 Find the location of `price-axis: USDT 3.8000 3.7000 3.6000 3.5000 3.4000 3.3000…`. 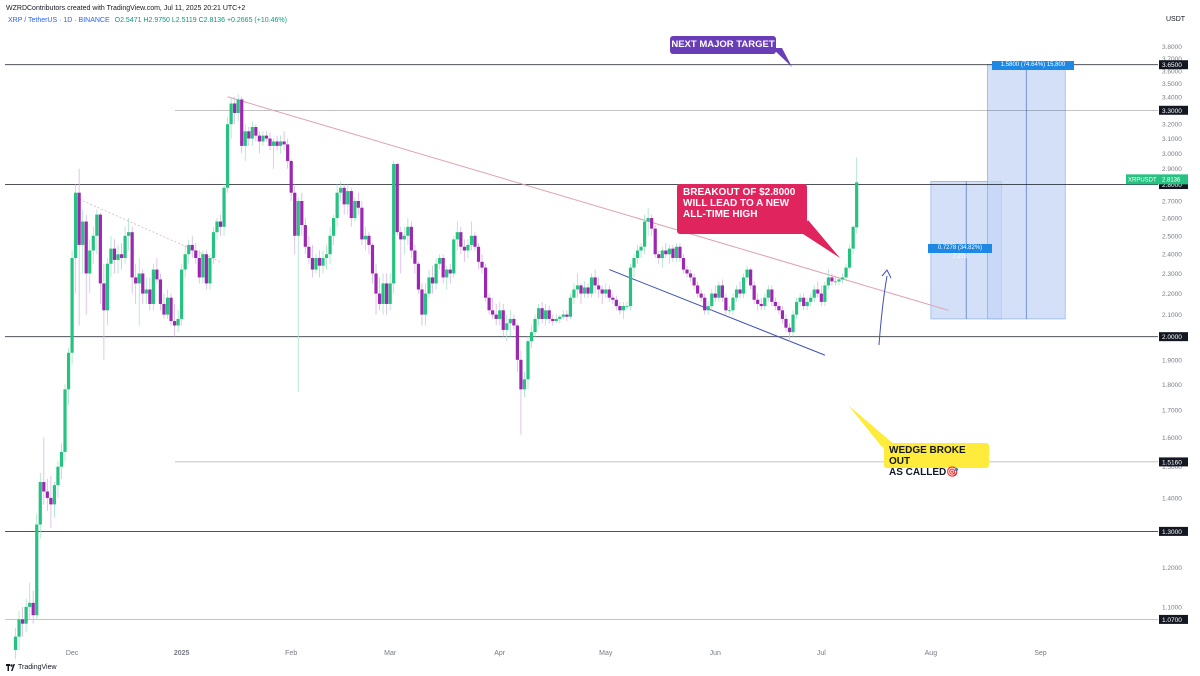

price-axis: USDT 3.8000 3.7000 3.6000 3.5000 3.4000 3.3000… is located at coordinates (1163, 338).